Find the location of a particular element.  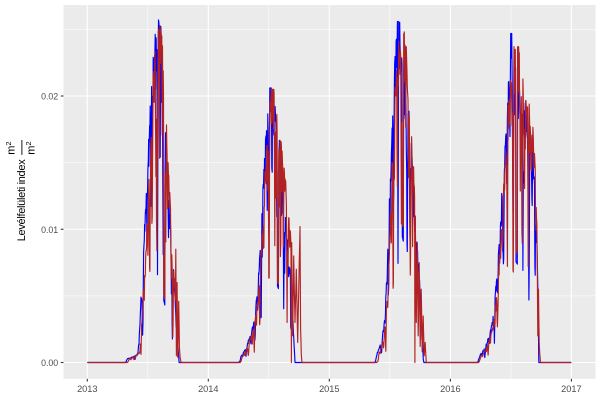

svg-text: Levélfelületi index is located at coordinates (22, 200).